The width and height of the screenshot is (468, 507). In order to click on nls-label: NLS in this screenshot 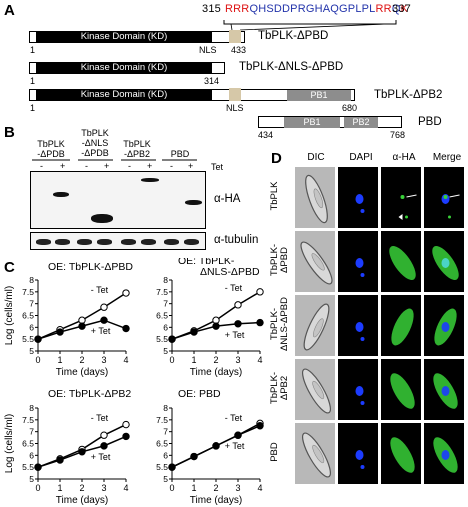, I will do `click(235, 108)`.